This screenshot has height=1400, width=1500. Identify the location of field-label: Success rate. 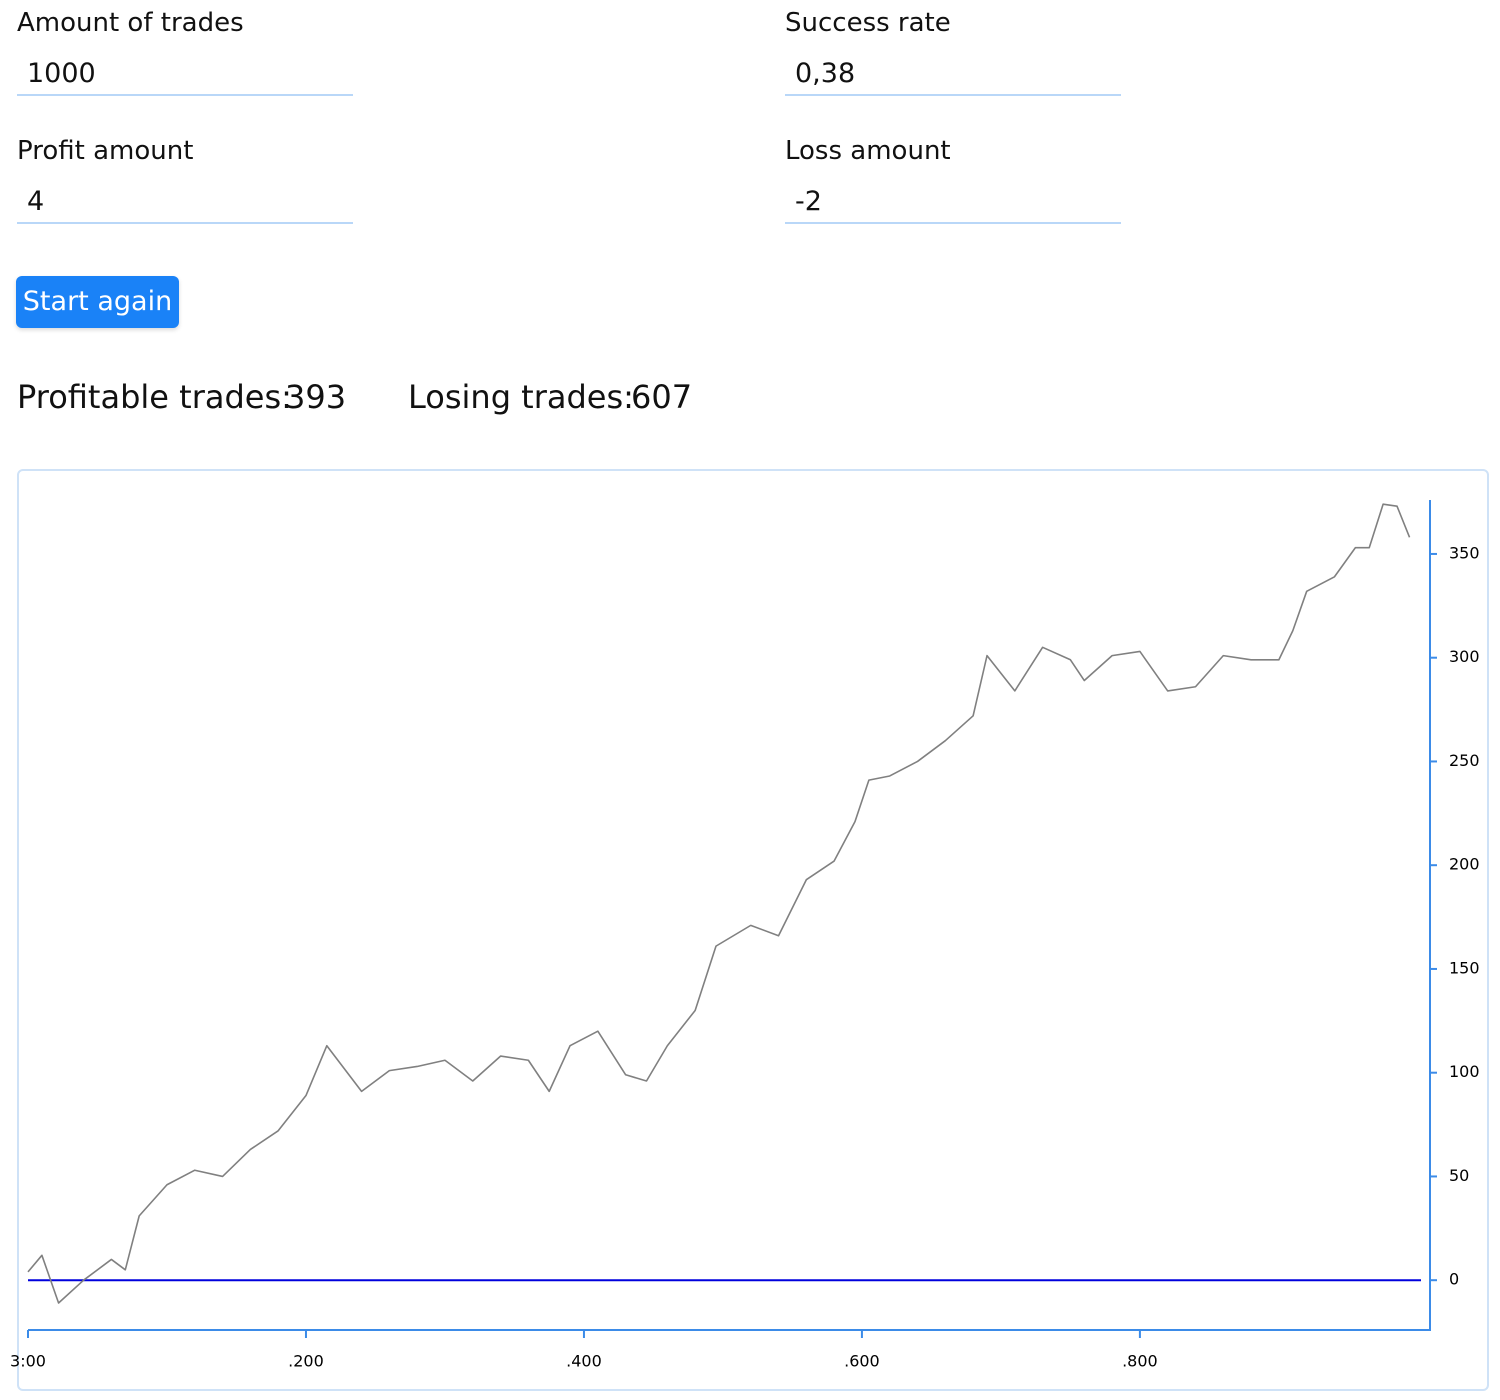
(868, 23).